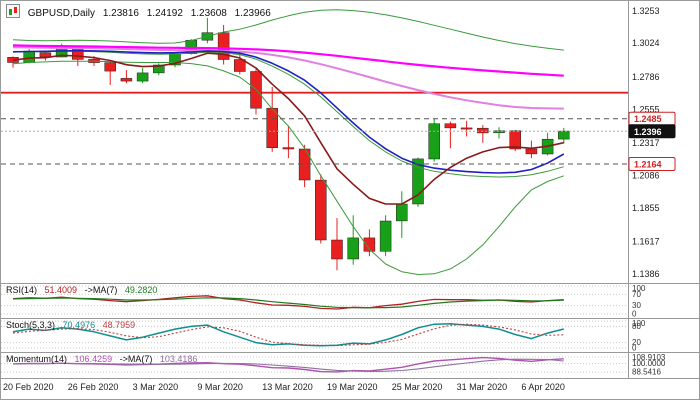  I want to click on stochastic-level-label: 80, so click(636, 326).